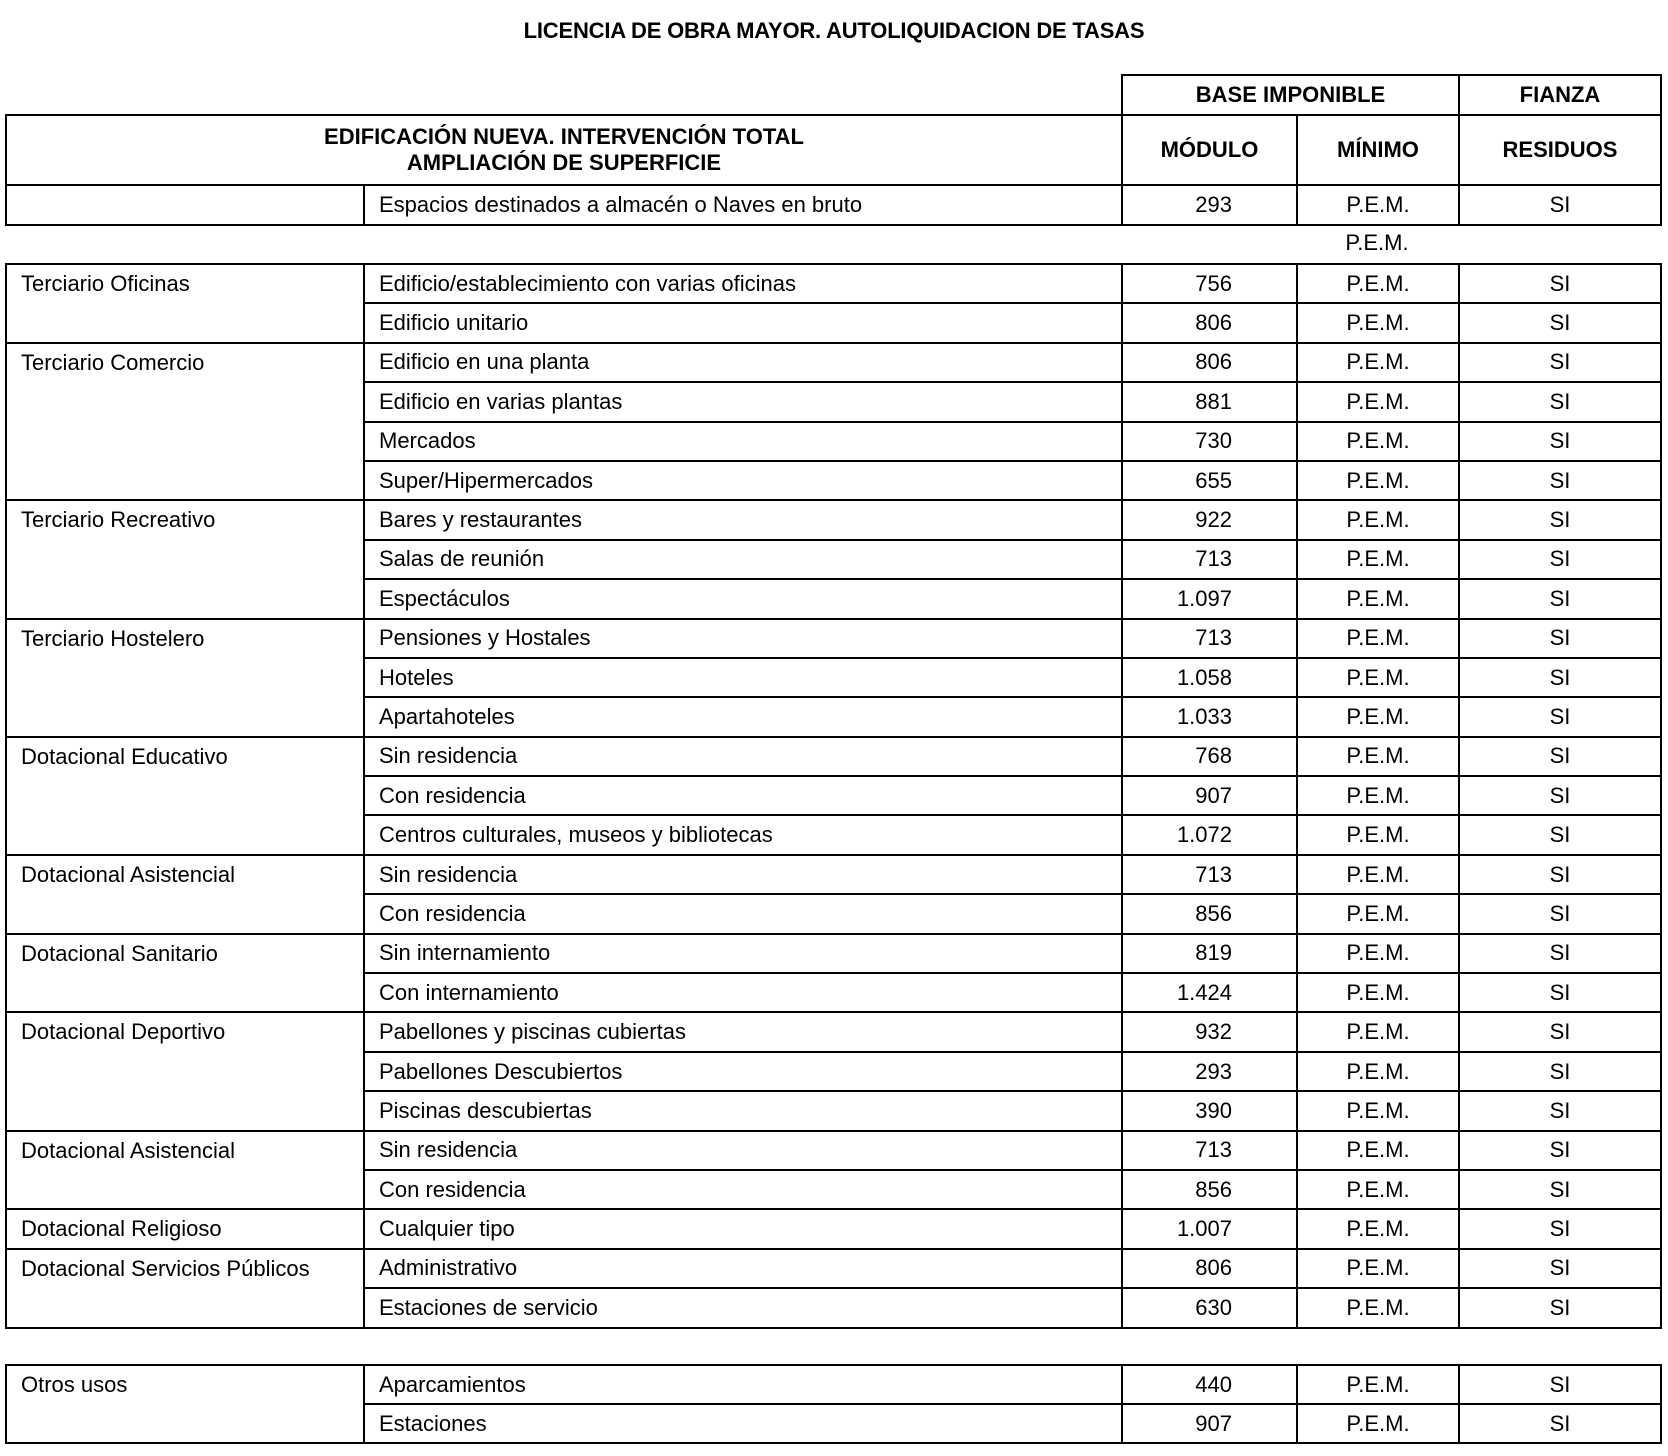 This screenshot has width=1668, height=1456. Describe the element at coordinates (743, 323) in the screenshot. I see `description-cell: Edificio unitario` at that location.